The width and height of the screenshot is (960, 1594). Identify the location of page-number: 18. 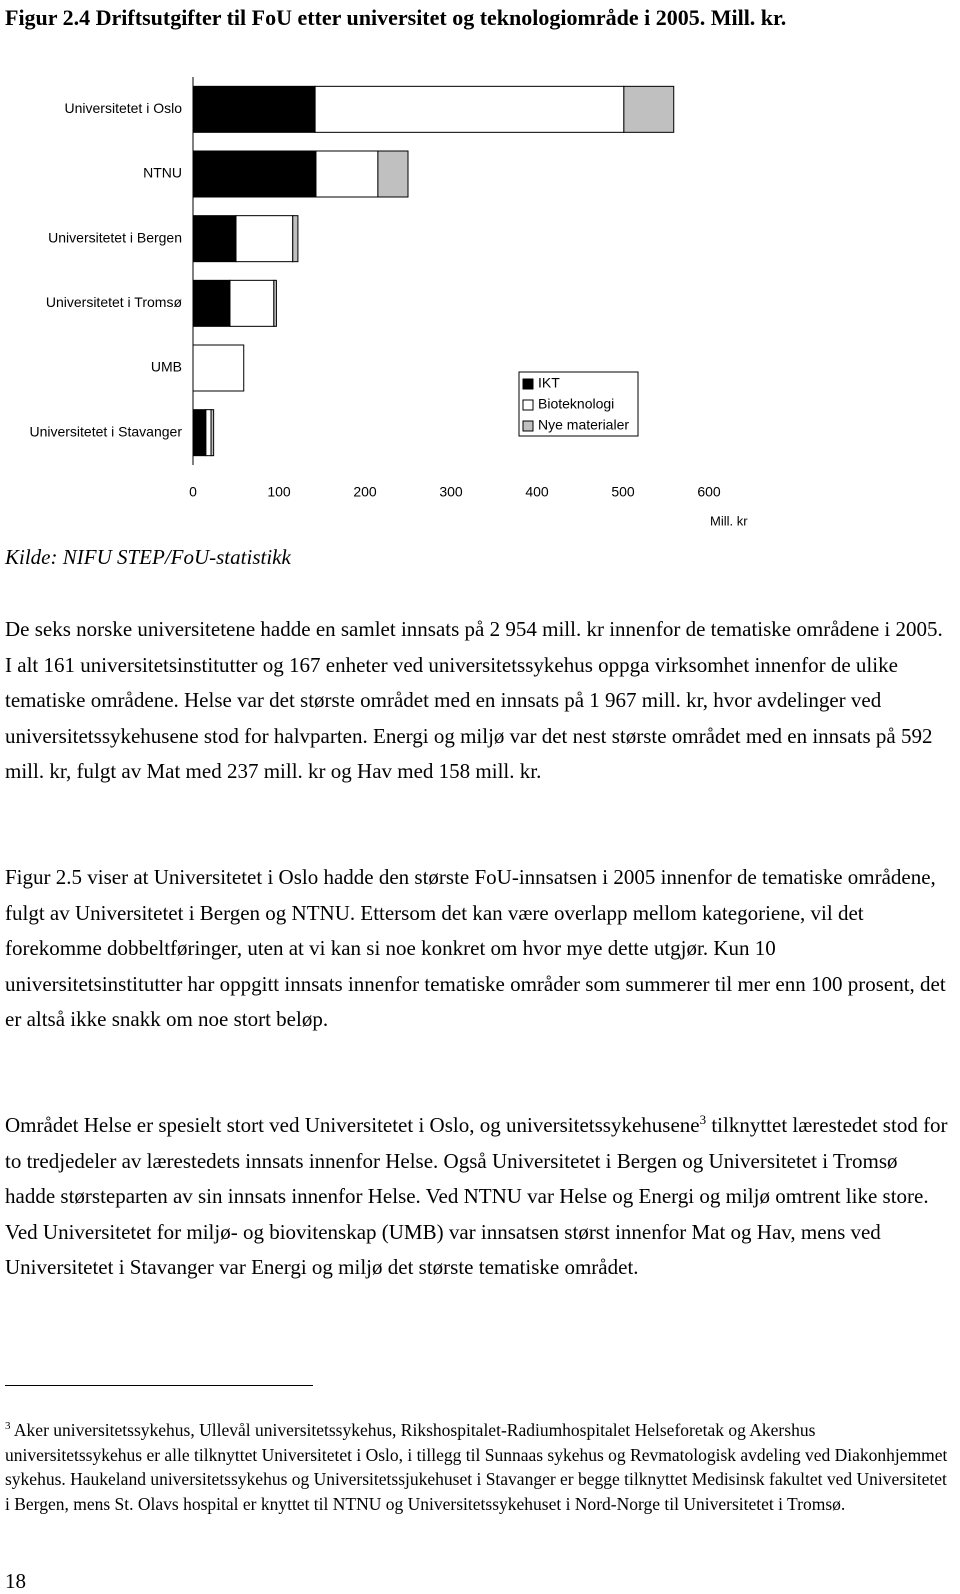
(15, 1581).